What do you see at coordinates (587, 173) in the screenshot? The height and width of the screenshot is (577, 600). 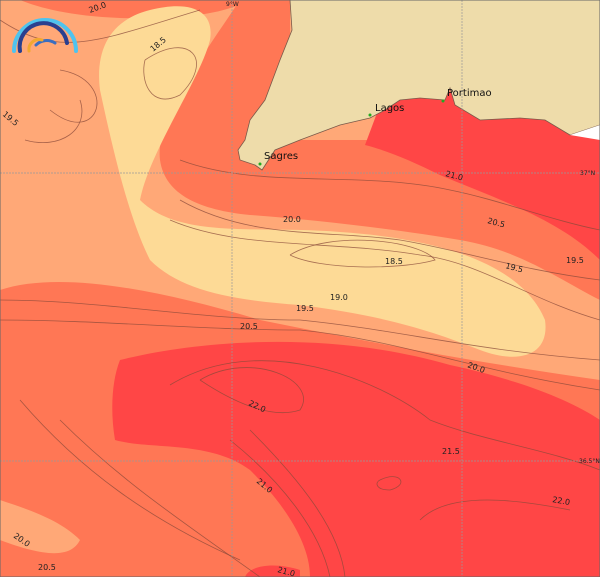 I see `latitude-label-top: 37°N` at bounding box center [587, 173].